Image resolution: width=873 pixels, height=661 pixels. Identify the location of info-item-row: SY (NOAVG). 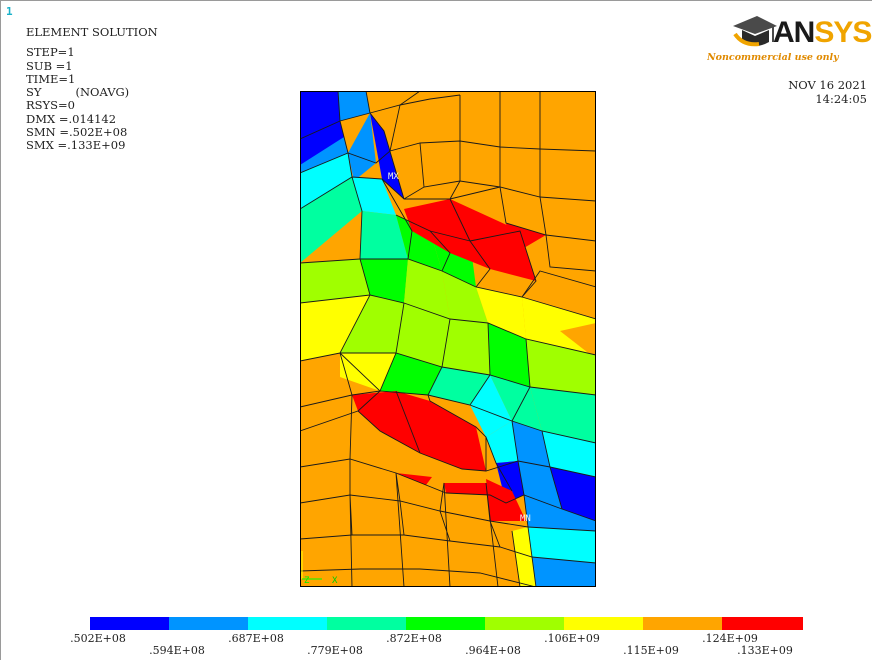
(92, 92).